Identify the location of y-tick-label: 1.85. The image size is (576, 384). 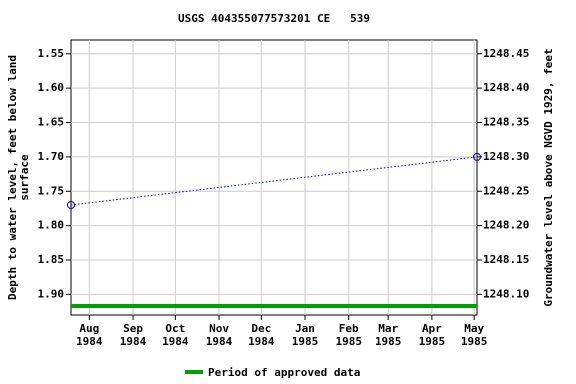
(51, 259).